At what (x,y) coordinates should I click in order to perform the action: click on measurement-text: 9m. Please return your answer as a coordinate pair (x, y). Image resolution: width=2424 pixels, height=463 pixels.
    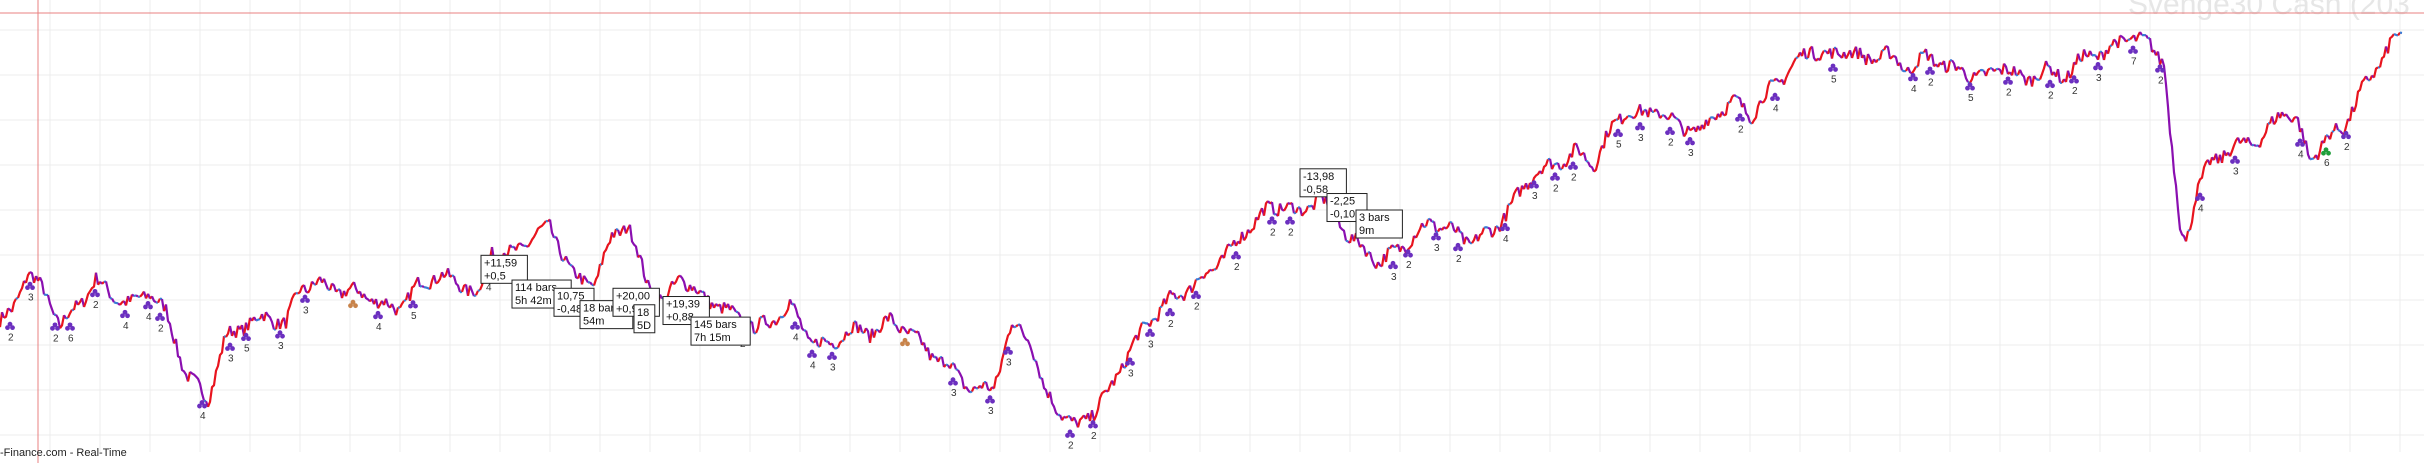
    Looking at the image, I should click on (1366, 231).